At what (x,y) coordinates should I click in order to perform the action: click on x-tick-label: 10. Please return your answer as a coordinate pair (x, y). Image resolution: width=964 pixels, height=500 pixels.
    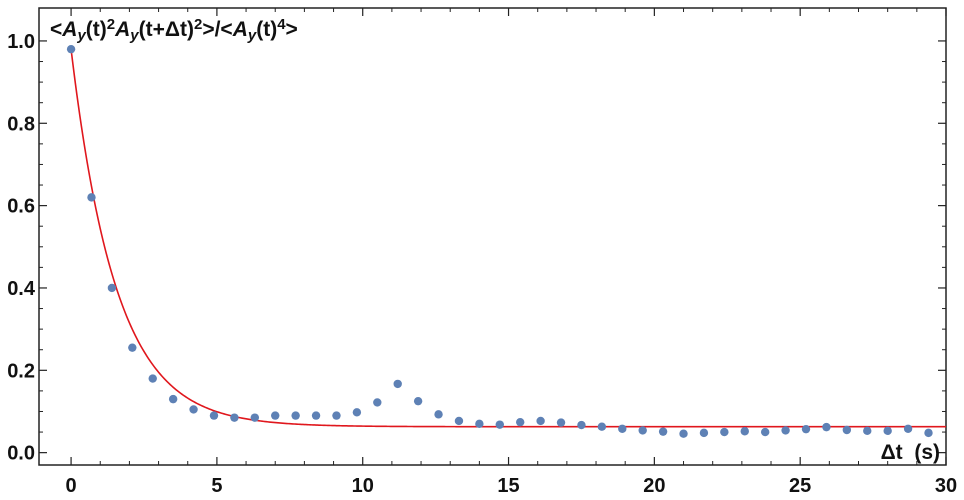
    Looking at the image, I should click on (363, 486).